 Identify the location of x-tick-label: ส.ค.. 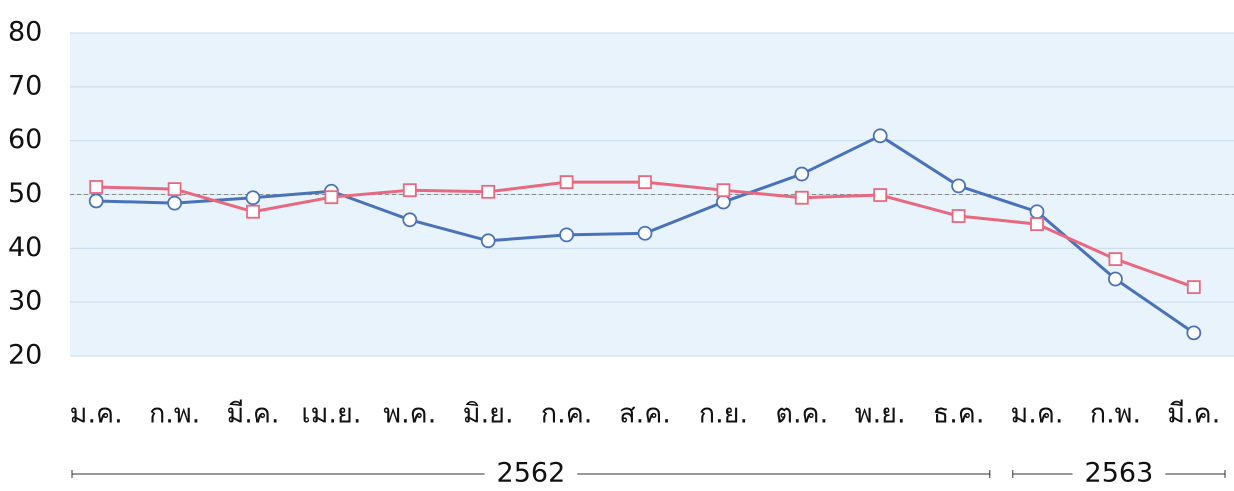
(645, 414).